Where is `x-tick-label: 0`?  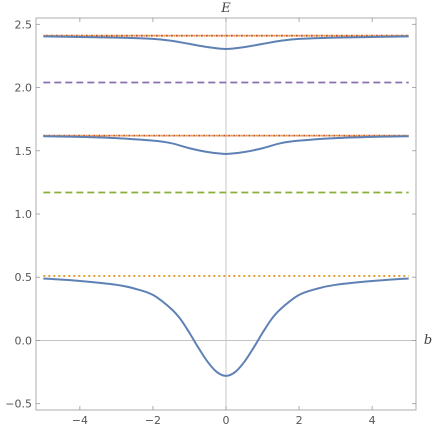
x-tick-label: 0 is located at coordinates (226, 420).